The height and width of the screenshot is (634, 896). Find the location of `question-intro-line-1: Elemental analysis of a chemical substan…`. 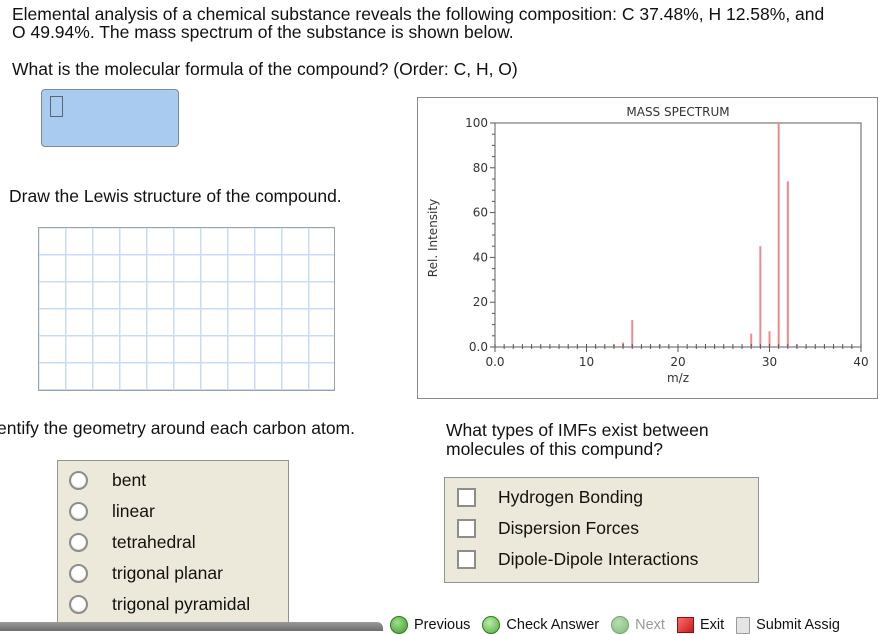

question-intro-line-1: Elemental analysis of a chemical substan… is located at coordinates (418, 14).